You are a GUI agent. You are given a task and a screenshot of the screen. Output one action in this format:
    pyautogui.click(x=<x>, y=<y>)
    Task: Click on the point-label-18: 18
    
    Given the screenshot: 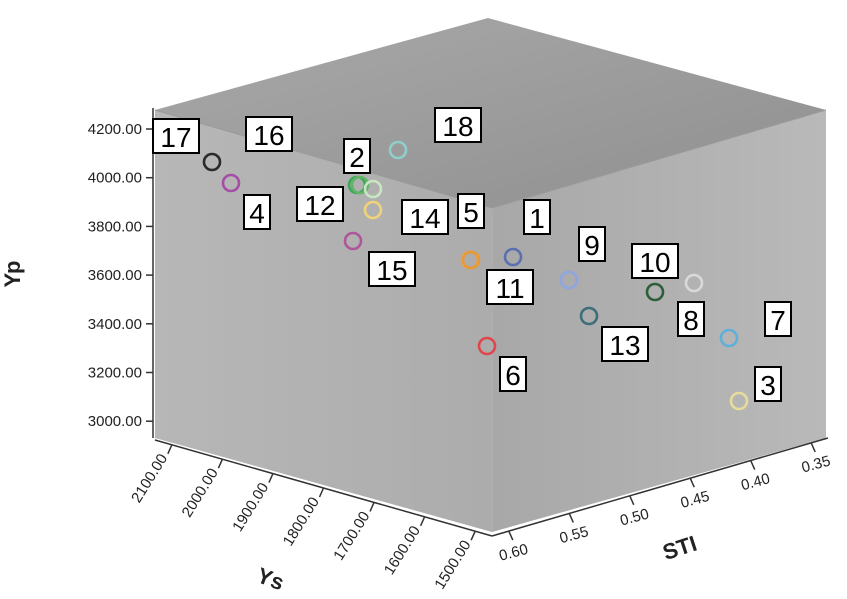 What is the action you would take?
    pyautogui.click(x=458, y=125)
    